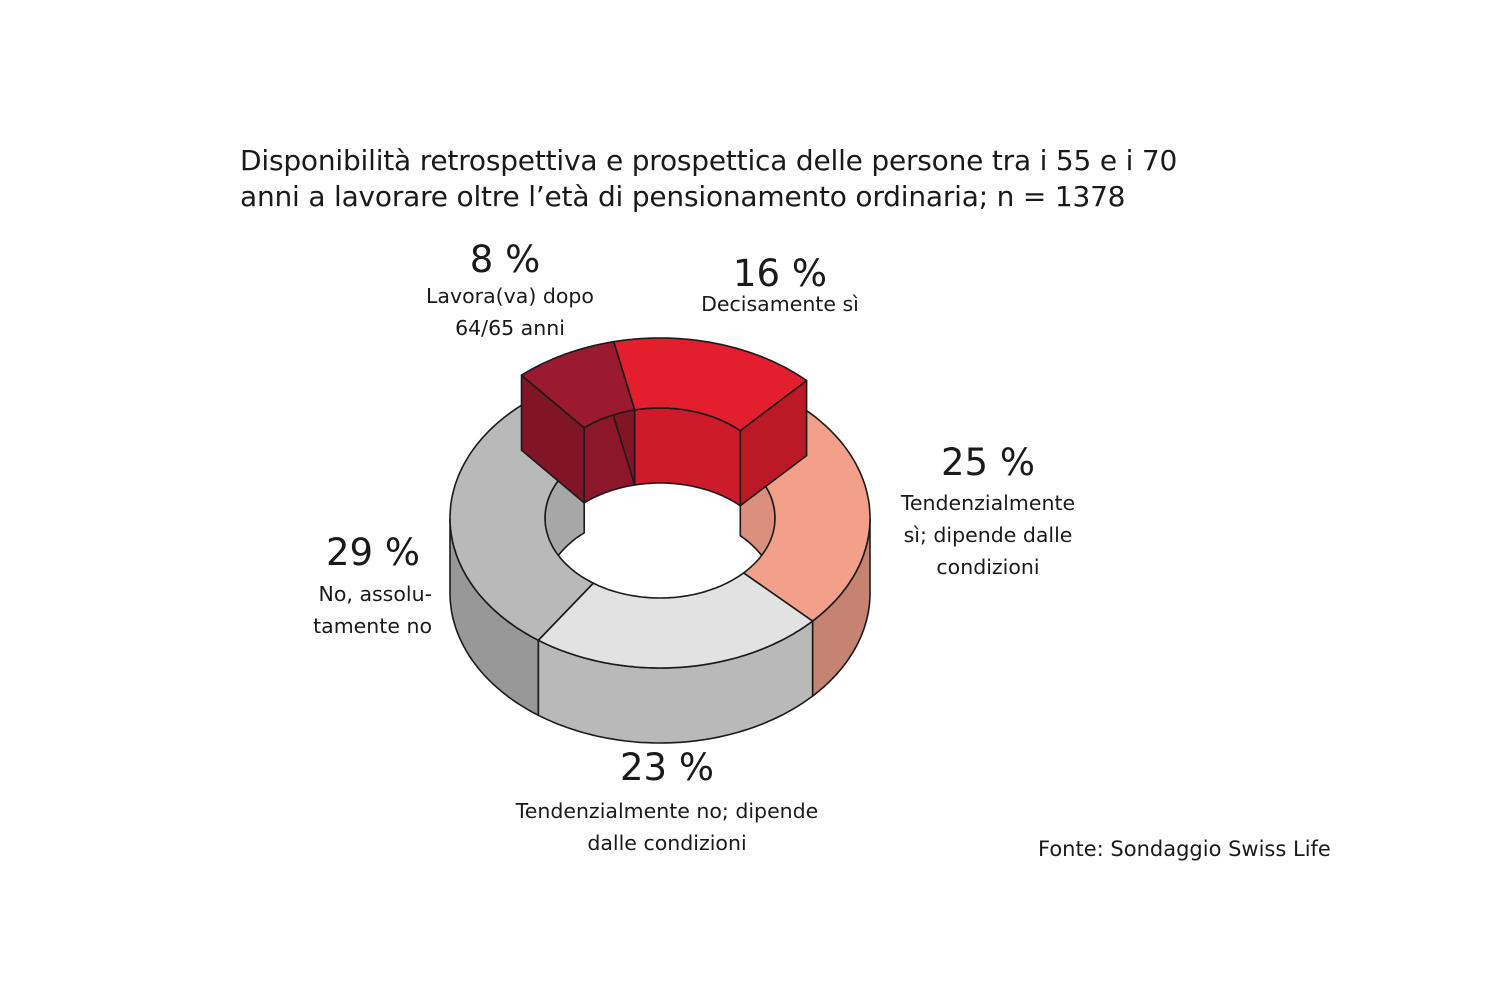  What do you see at coordinates (510, 312) in the screenshot?
I see `slice-category-label-1: Lavora(va) dopo 64/65 anni` at bounding box center [510, 312].